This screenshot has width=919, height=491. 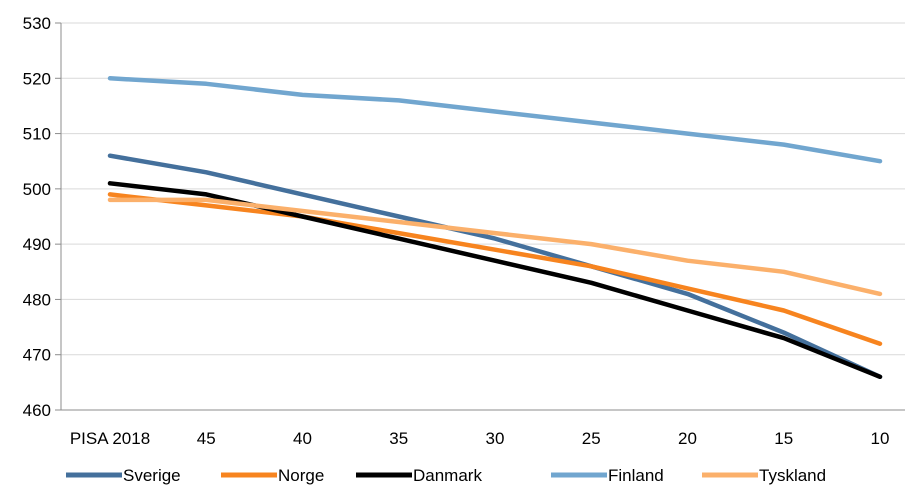 I want to click on y-tick-label: 470, so click(x=37, y=355).